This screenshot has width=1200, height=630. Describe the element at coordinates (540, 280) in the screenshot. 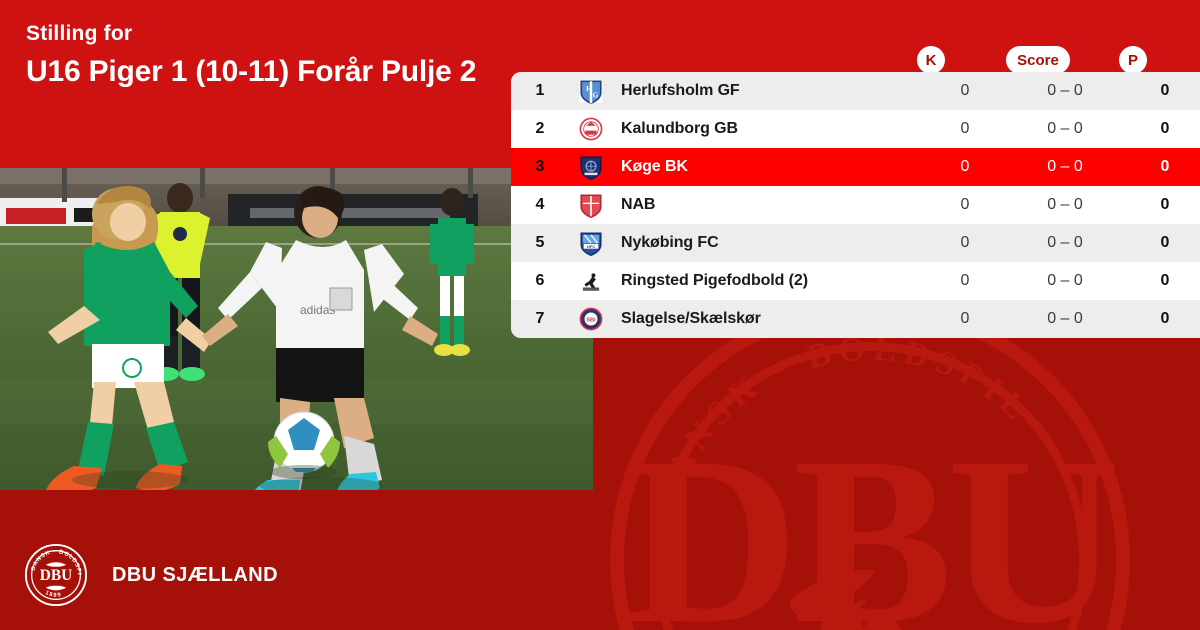

I see `row-rank: 6` at that location.